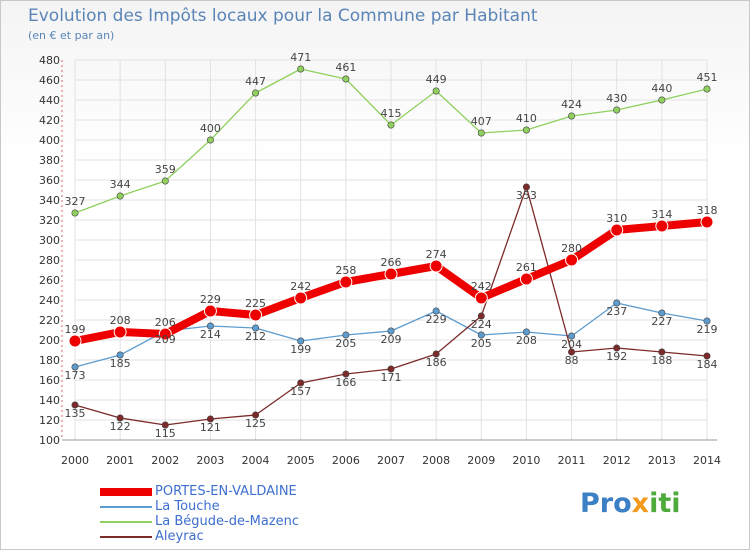  I want to click on y-tick-label: 260, so click(49, 280).